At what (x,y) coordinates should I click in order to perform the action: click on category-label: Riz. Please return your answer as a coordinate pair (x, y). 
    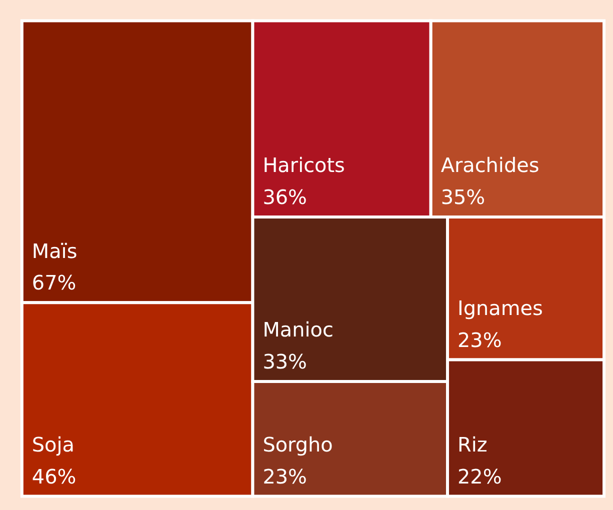
    Looking at the image, I should click on (472, 444).